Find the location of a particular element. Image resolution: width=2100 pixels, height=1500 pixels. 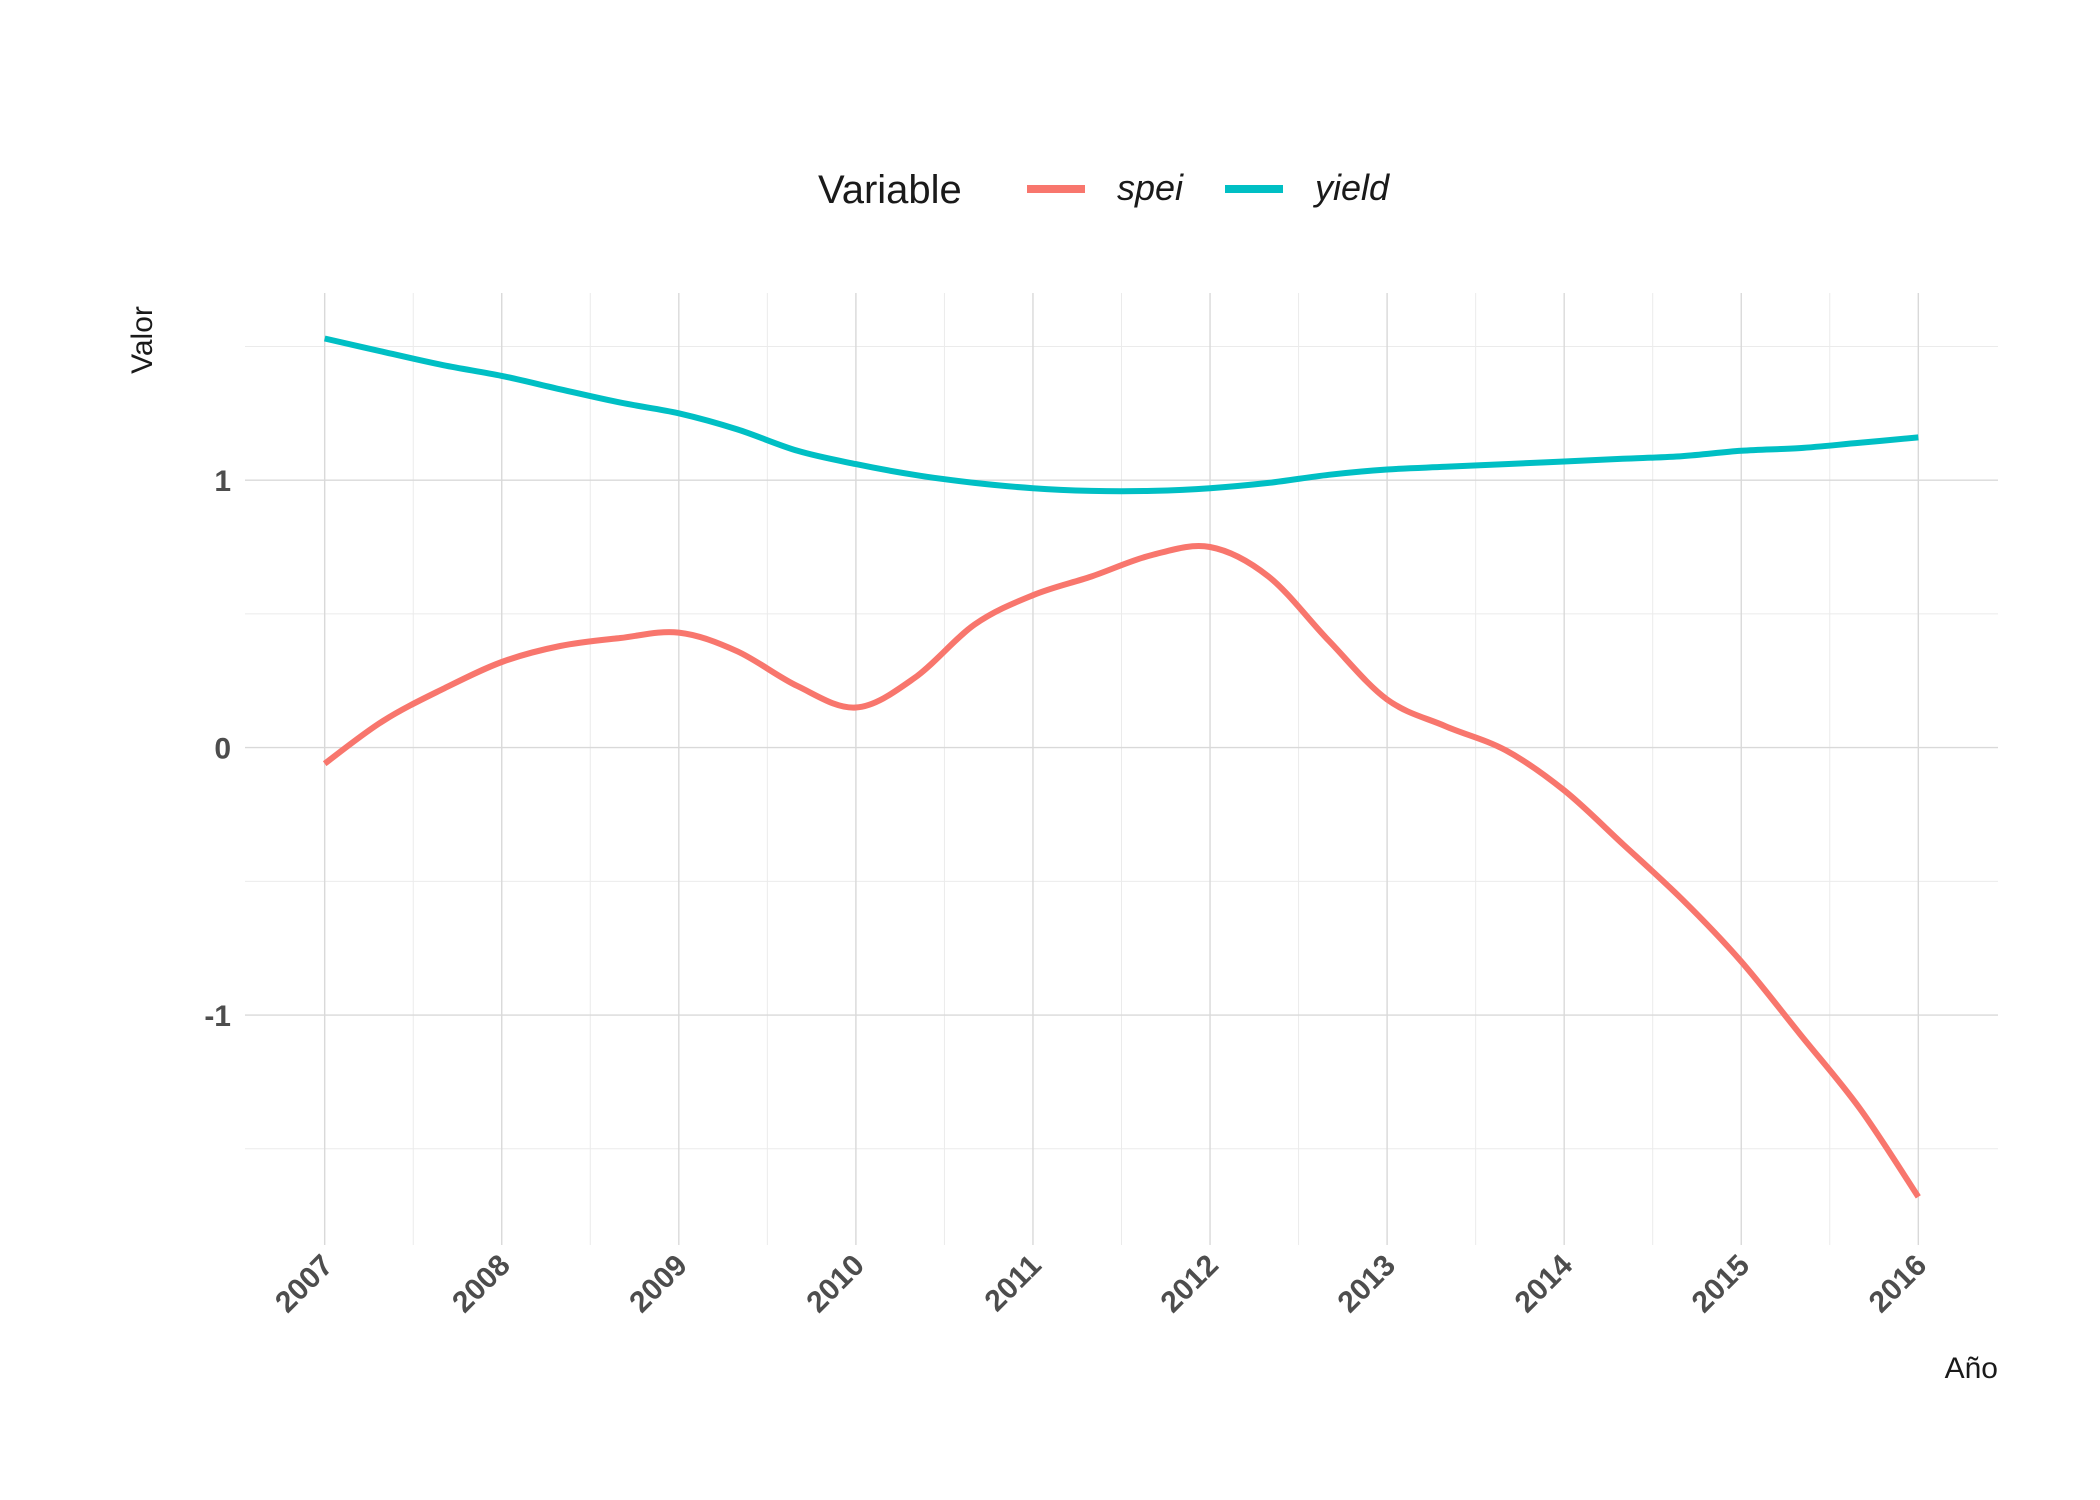

y-axis-ticks: -1 0 1 is located at coordinates (217, 749).